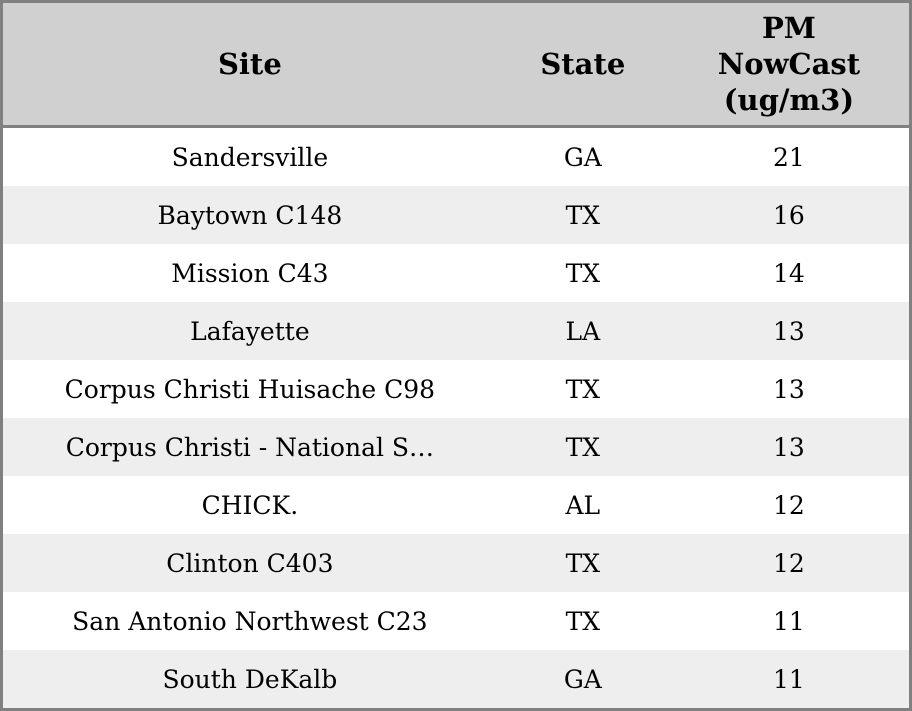 The image size is (912, 711). I want to click on table-row: Sandersville GA 21, so click(456, 157).